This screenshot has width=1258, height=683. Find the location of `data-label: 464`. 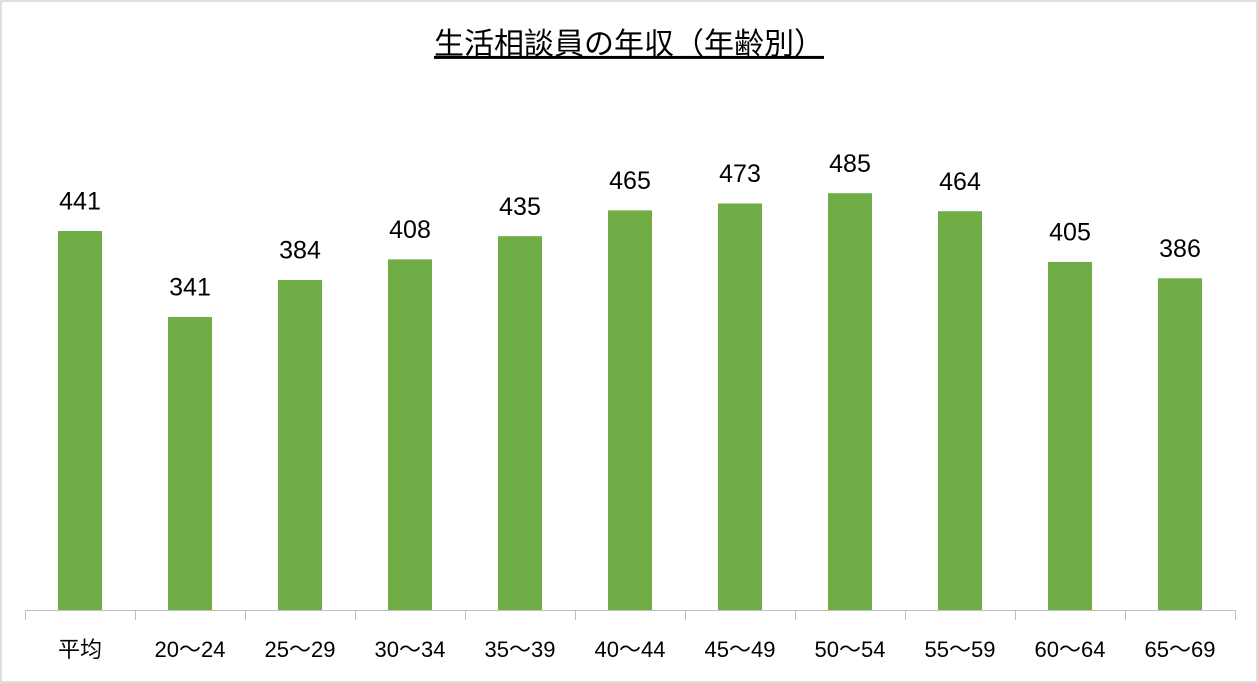

data-label: 464 is located at coordinates (960, 182).